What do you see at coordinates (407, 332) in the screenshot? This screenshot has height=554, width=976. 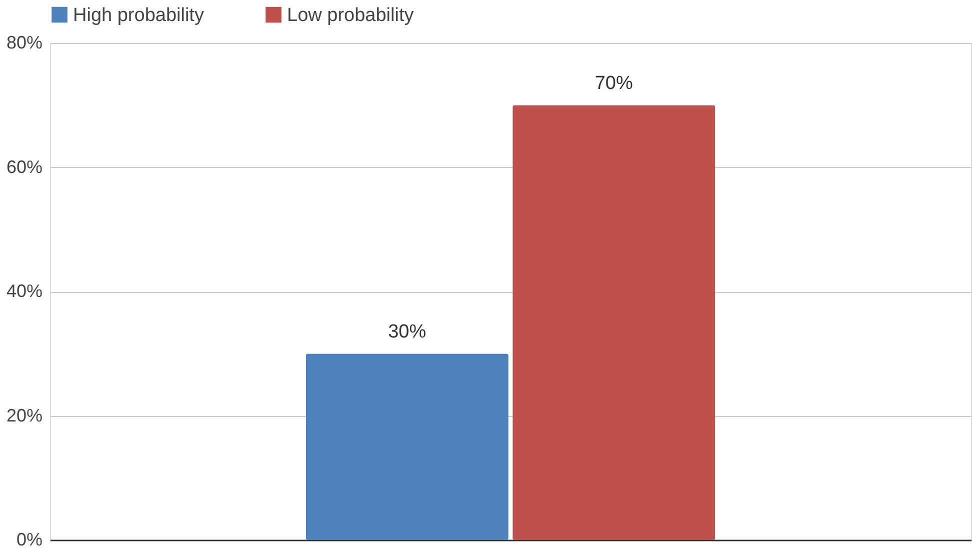 I see `data-label: 30%` at bounding box center [407, 332].